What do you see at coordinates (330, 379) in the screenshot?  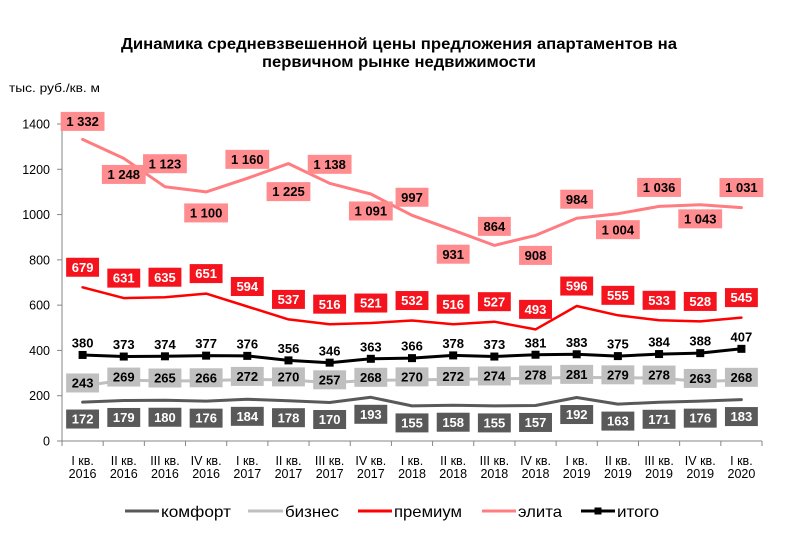 I see `data-label-text: 257` at bounding box center [330, 379].